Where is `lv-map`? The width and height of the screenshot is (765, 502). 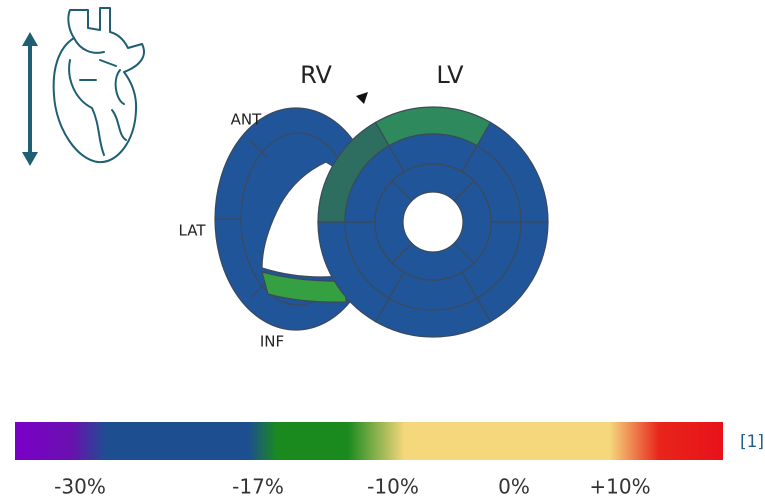
lv-map is located at coordinates (433, 222).